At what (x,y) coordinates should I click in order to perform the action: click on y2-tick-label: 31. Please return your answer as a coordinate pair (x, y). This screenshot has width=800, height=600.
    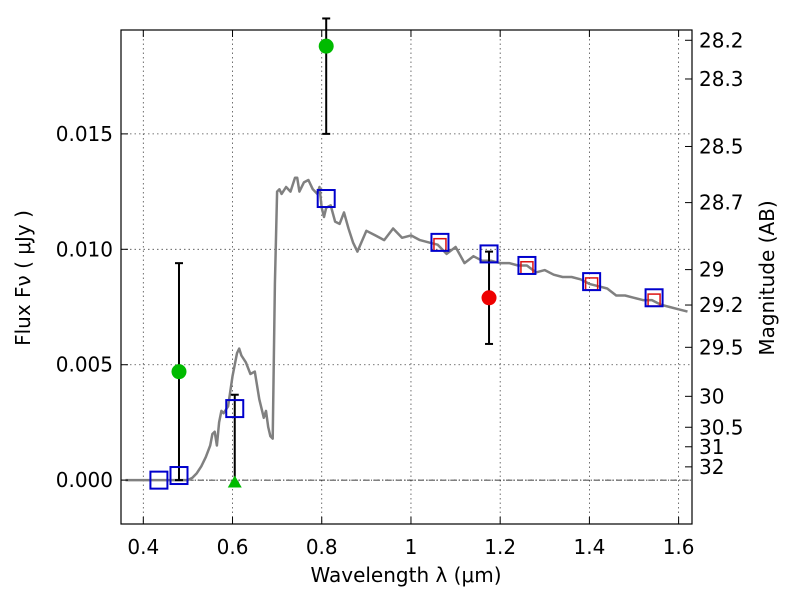
    Looking at the image, I should click on (711, 447).